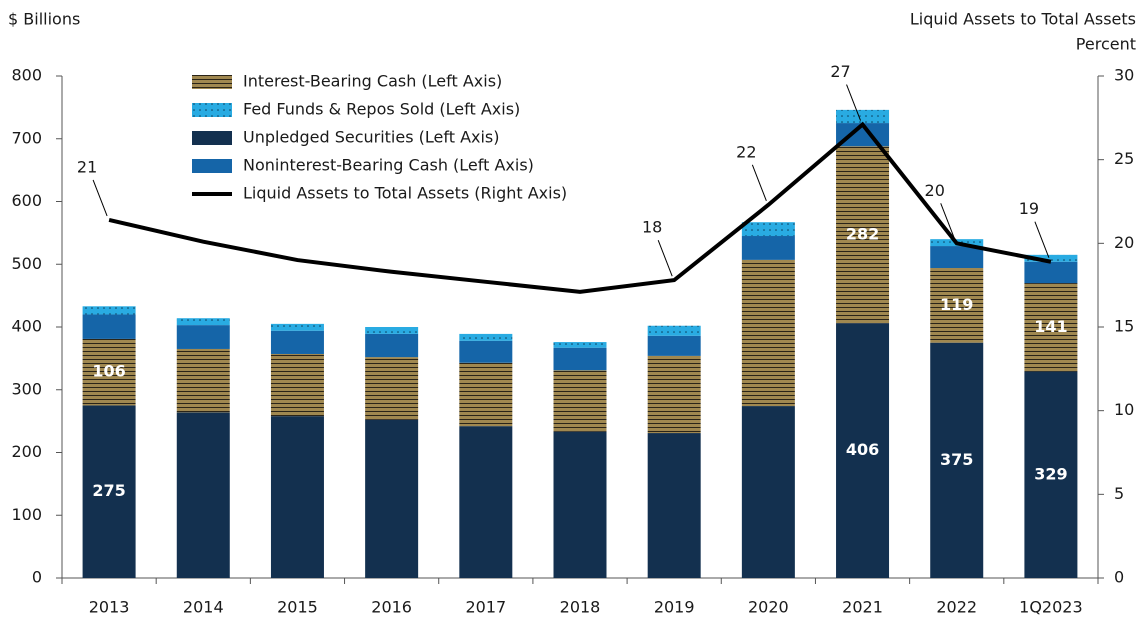 Image resolution: width=1143 pixels, height=620 pixels. Describe the element at coordinates (372, 81) in the screenshot. I see `legend-label: Interest-Bearing Cash (Left Axis)` at that location.